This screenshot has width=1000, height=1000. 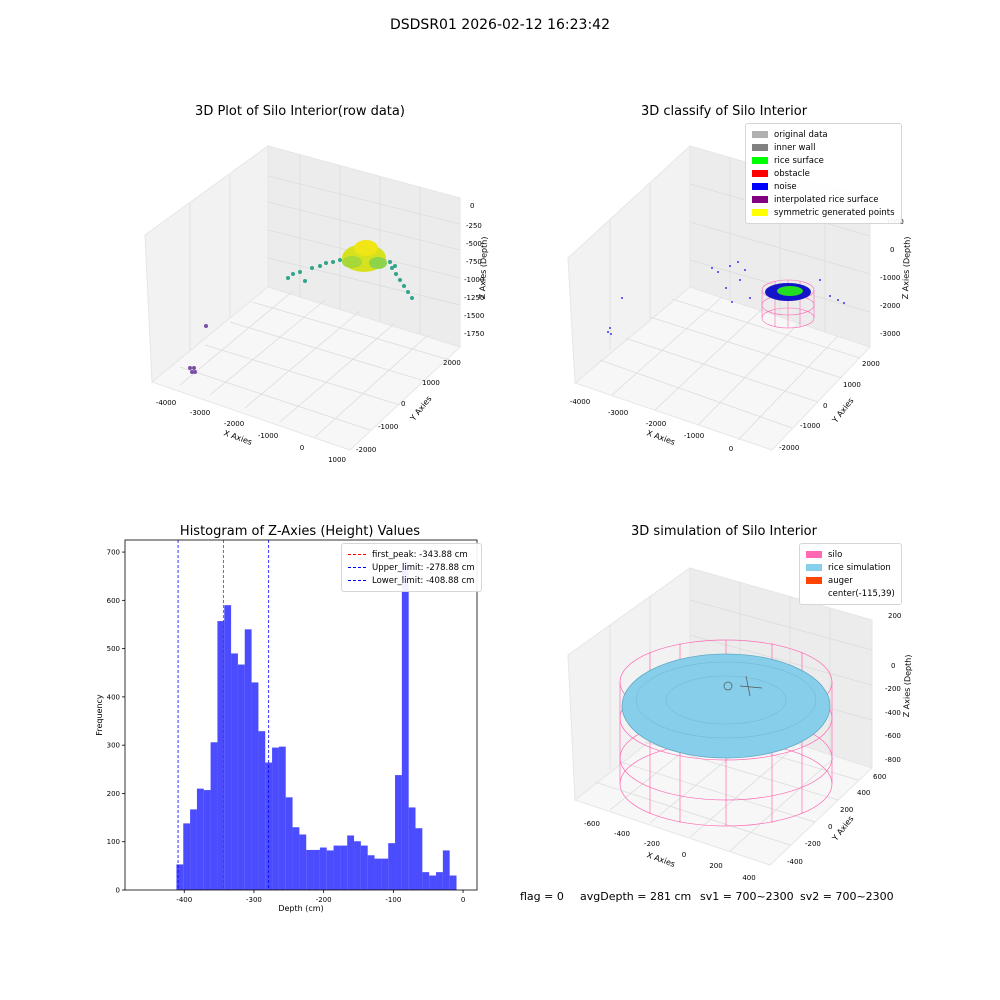 What do you see at coordinates (472, 206) in the screenshot?
I see `raw-ztick: 0` at bounding box center [472, 206].